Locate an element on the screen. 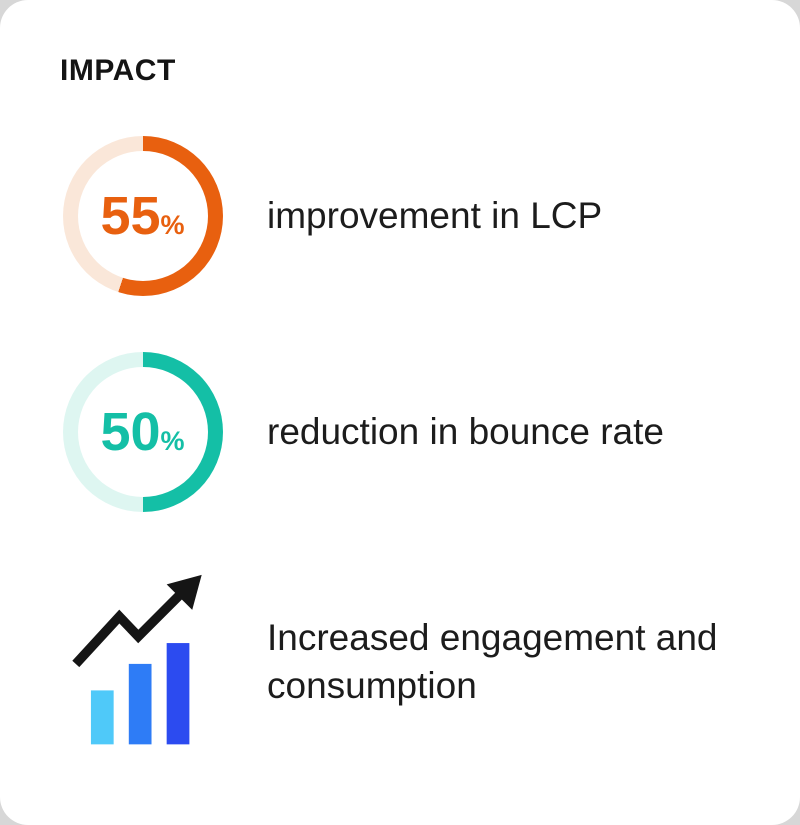 This screenshot has height=825, width=800. bar-small is located at coordinates (102, 717).